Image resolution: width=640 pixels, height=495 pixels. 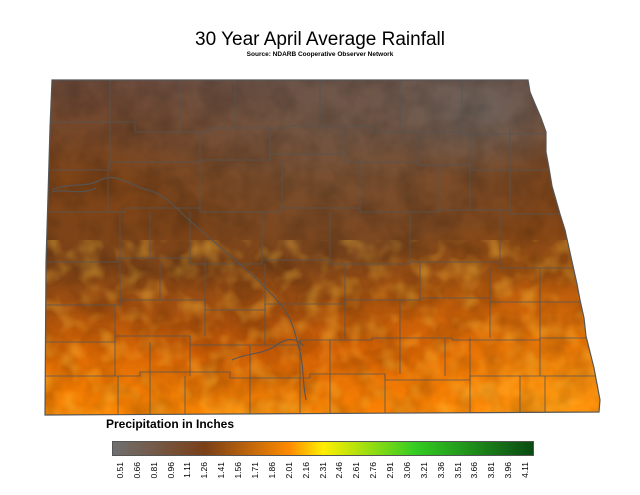 What do you see at coordinates (525, 470) in the screenshot?
I see `legend-tick-label: 4.11` at bounding box center [525, 470].